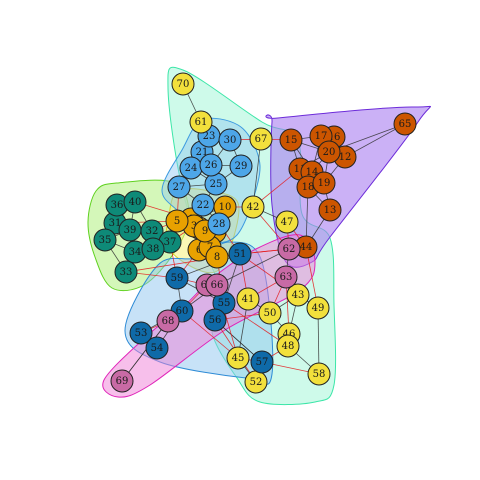 The image size is (480, 480). Describe the element at coordinates (202, 152) in the screenshot. I see `node-label: 21` at that location.